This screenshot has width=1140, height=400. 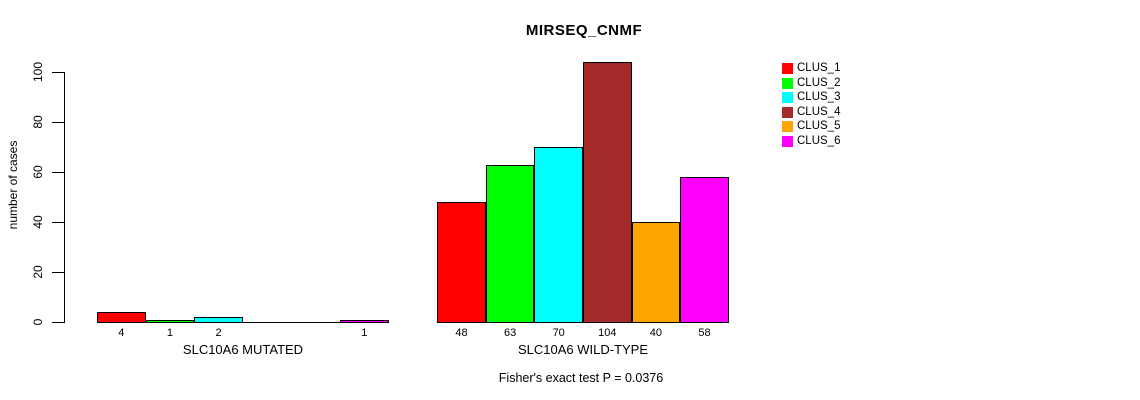 What do you see at coordinates (510, 333) in the screenshot?
I see `bar-value-label: 63` at bounding box center [510, 333].